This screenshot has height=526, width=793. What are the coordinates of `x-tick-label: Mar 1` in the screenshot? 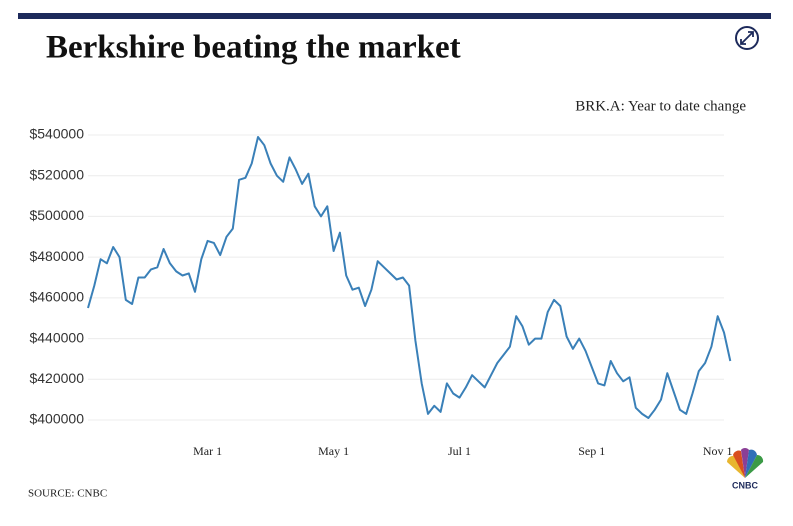 It's located at (207, 451).